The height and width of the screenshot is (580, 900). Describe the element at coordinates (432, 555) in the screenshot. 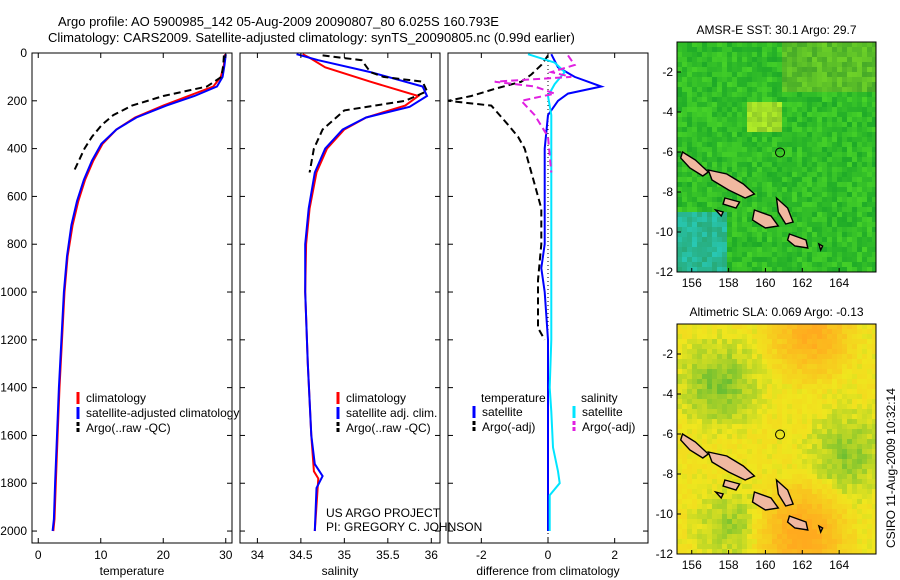

I see `salinity-x-tick-label: 36` at that location.